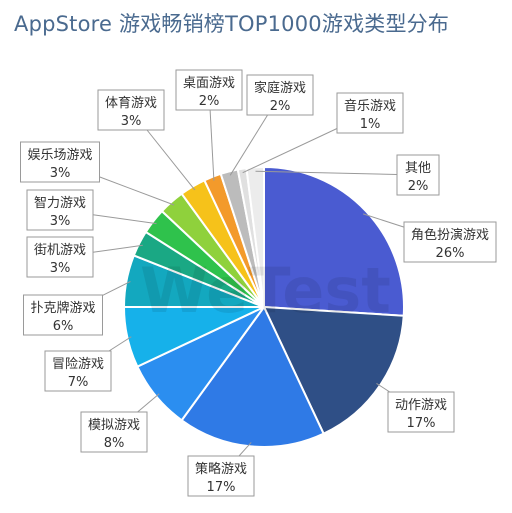 The image size is (512, 513). I want to click on slice-value-label: 26%, so click(450, 253).